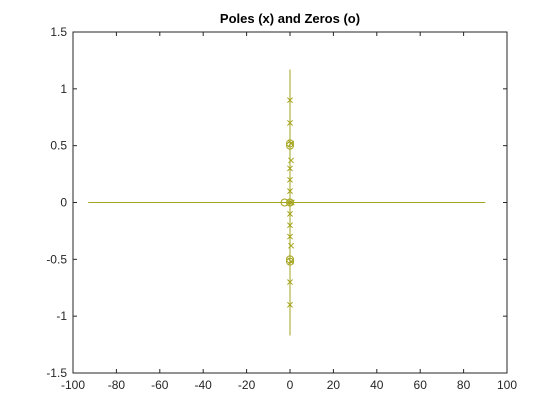 This screenshot has width=560, height=420. What do you see at coordinates (73, 385) in the screenshot?
I see `x-tick-label: -100` at bounding box center [73, 385].